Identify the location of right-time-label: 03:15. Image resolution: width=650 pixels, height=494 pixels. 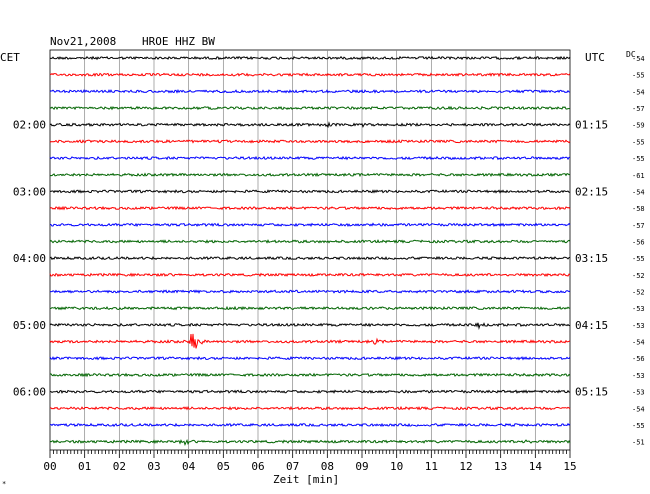
(591, 258).